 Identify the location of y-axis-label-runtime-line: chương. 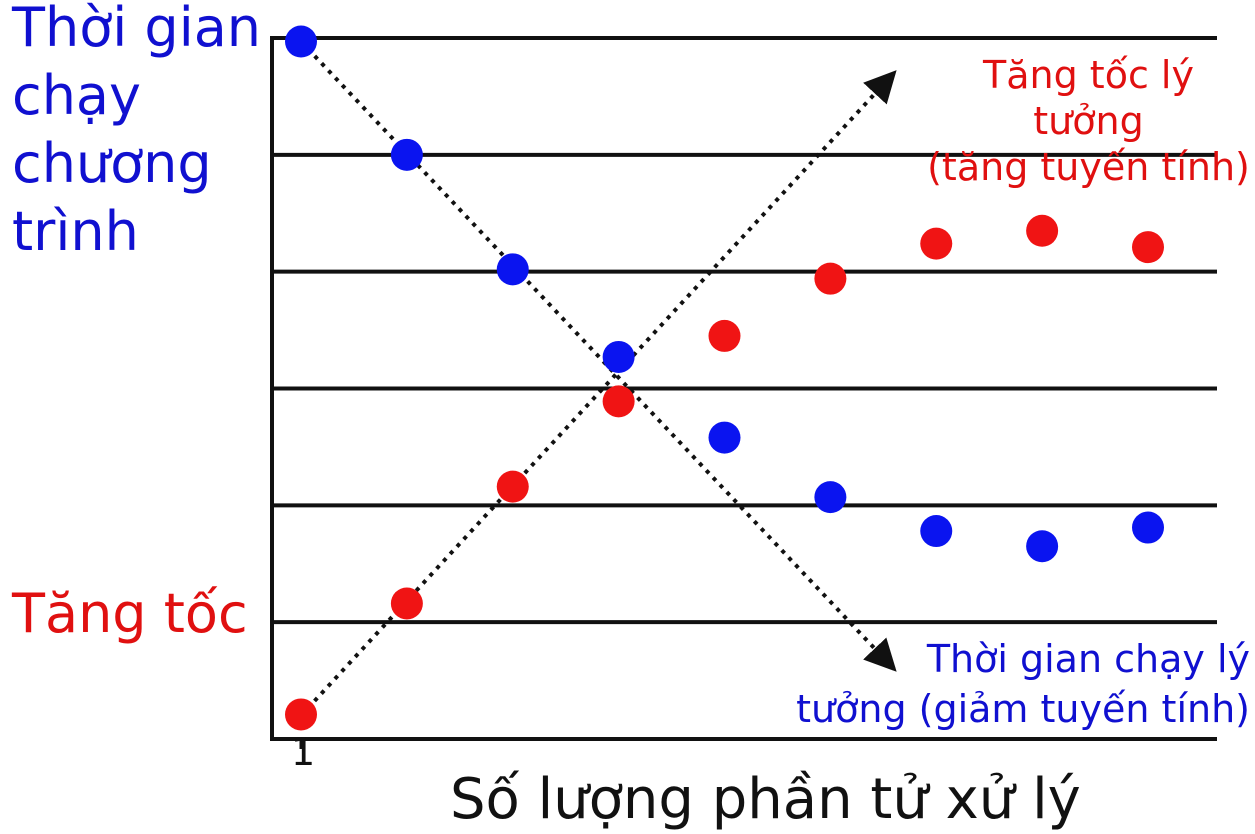
(112, 163).